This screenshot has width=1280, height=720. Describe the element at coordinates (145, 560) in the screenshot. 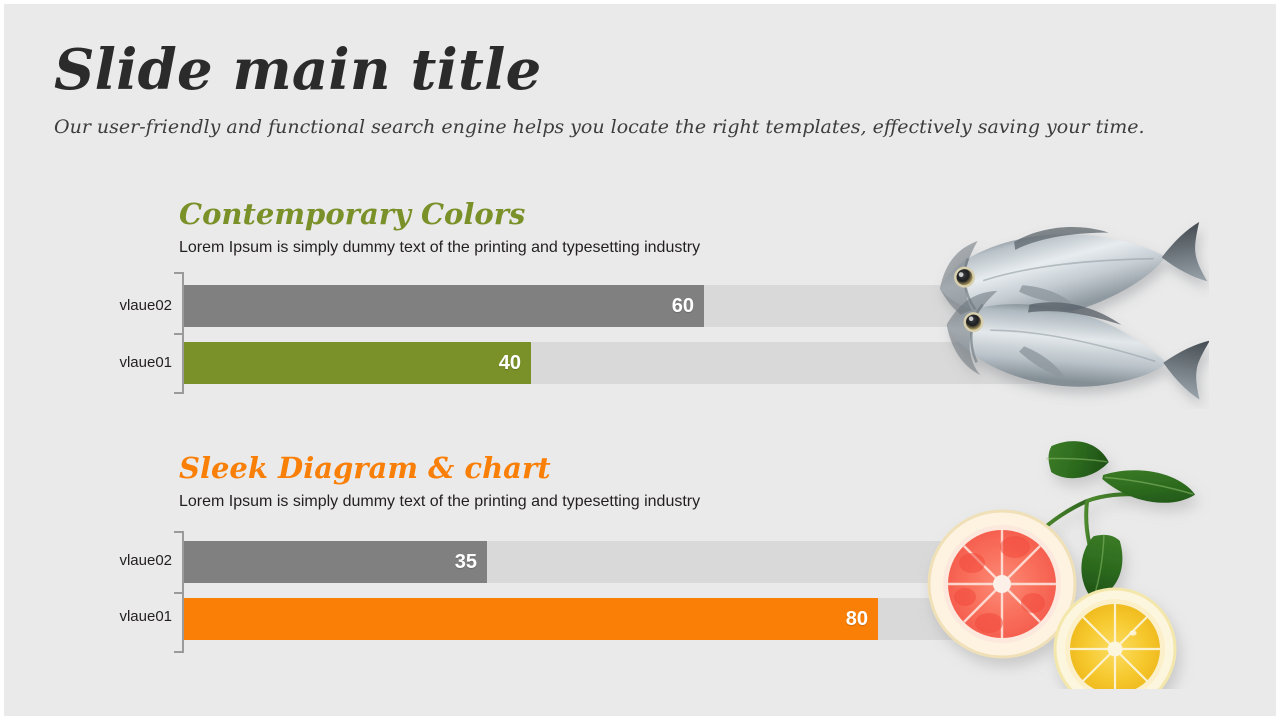

I see `chart2-category-label-vlaue02: vlaue02` at that location.